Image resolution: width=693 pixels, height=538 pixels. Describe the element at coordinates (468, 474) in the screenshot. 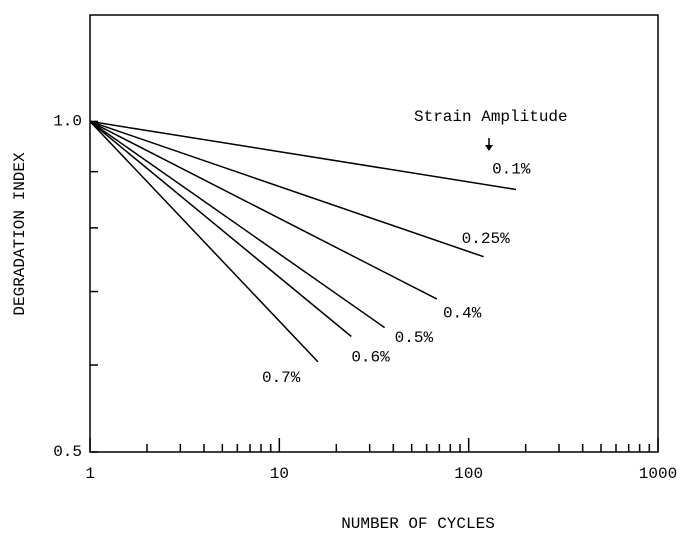

I see `x-tick-label: 100` at that location.